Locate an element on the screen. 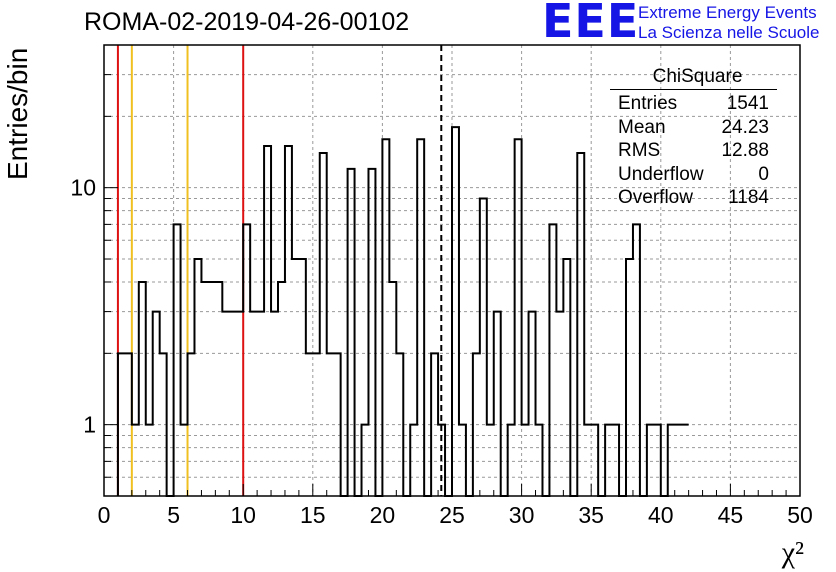 This screenshot has width=836, height=572. x-tick-label: 35 is located at coordinates (591, 515).